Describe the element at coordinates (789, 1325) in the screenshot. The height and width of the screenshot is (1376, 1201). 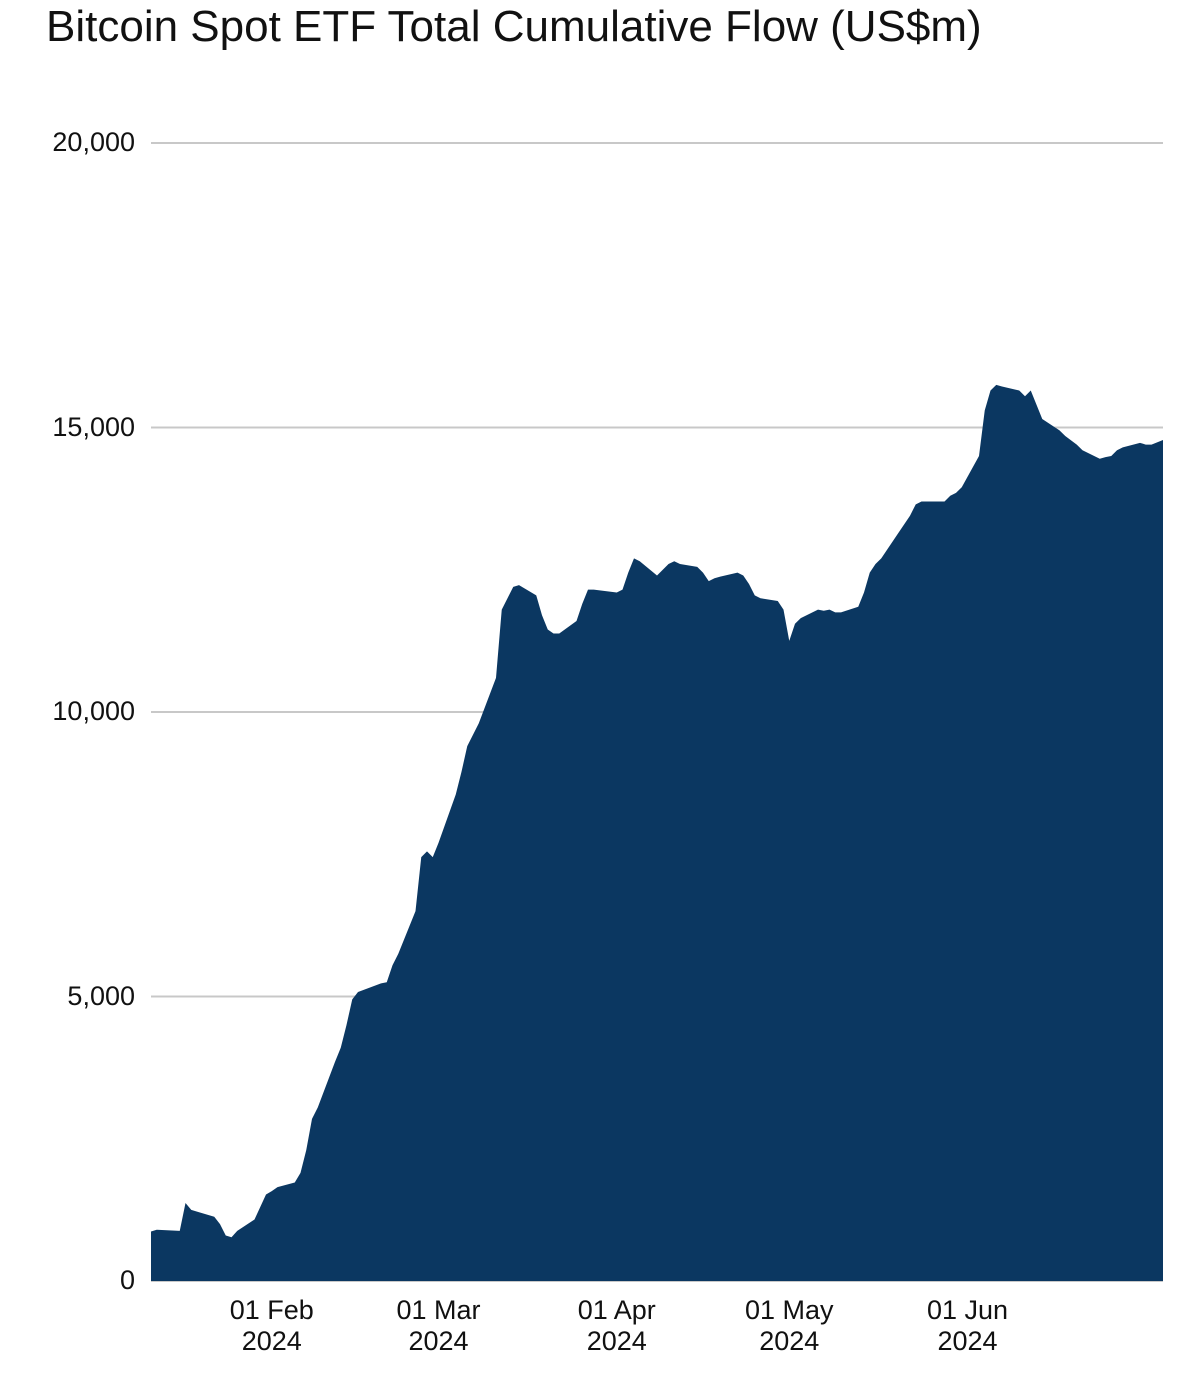
I see `x-tick-label: 01 May 2024` at that location.